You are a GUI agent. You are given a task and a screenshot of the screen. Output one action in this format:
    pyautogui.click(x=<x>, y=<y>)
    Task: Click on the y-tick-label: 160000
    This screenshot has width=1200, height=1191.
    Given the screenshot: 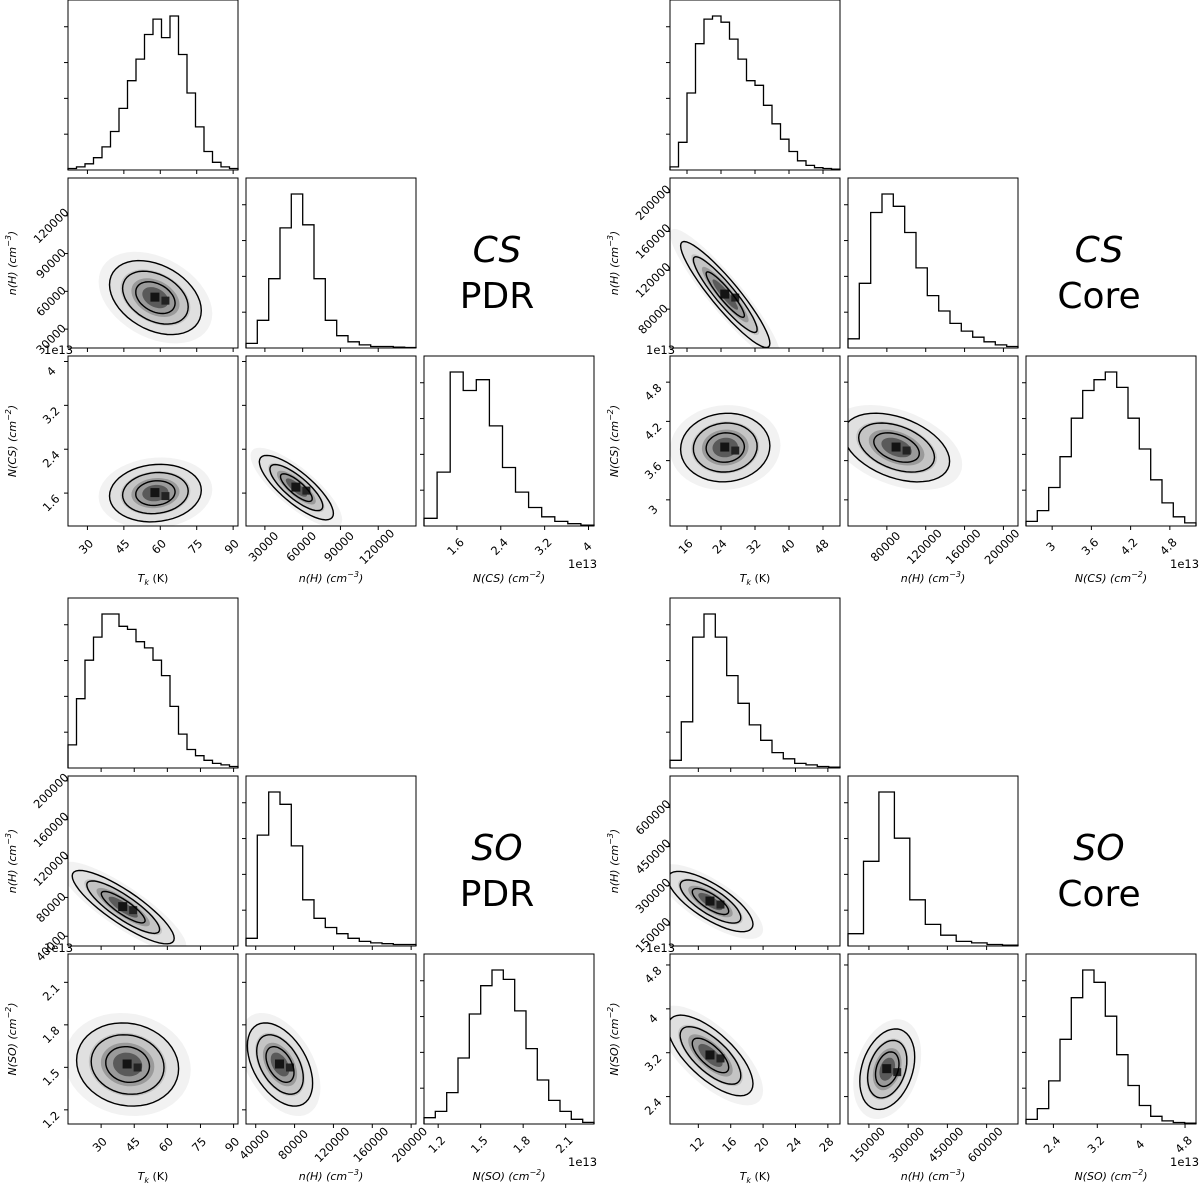 What is the action you would take?
    pyautogui.click(x=653, y=241)
    